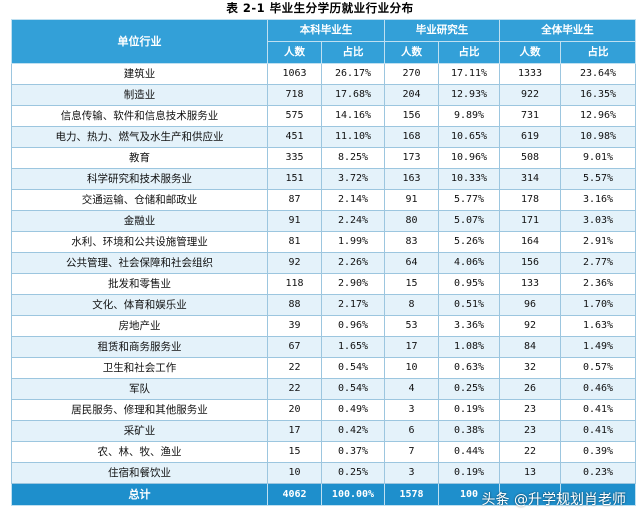  Describe the element at coordinates (530, 410) in the screenshot. I see `table-cell: 23` at that location.